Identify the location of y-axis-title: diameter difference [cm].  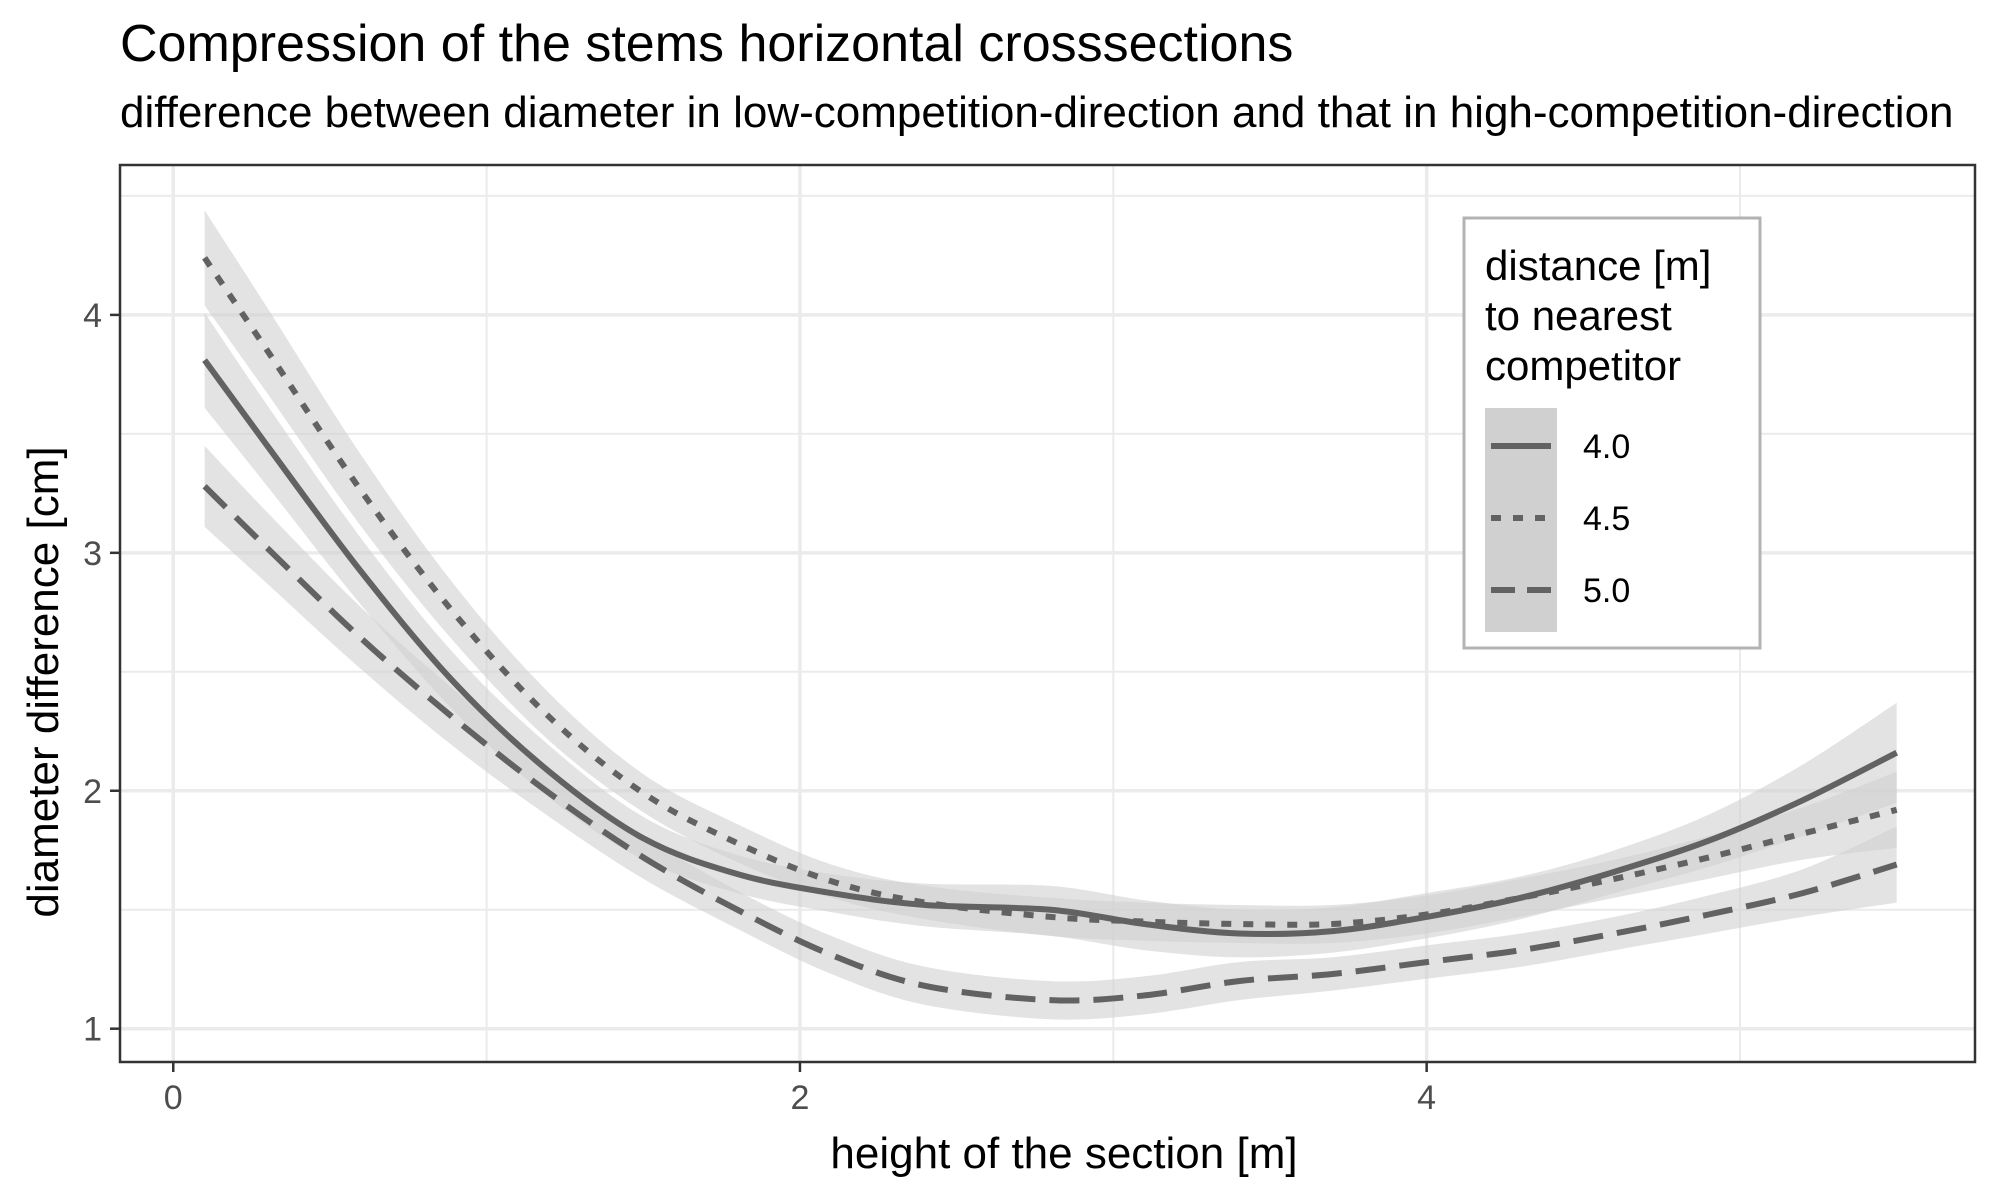
(43, 681).